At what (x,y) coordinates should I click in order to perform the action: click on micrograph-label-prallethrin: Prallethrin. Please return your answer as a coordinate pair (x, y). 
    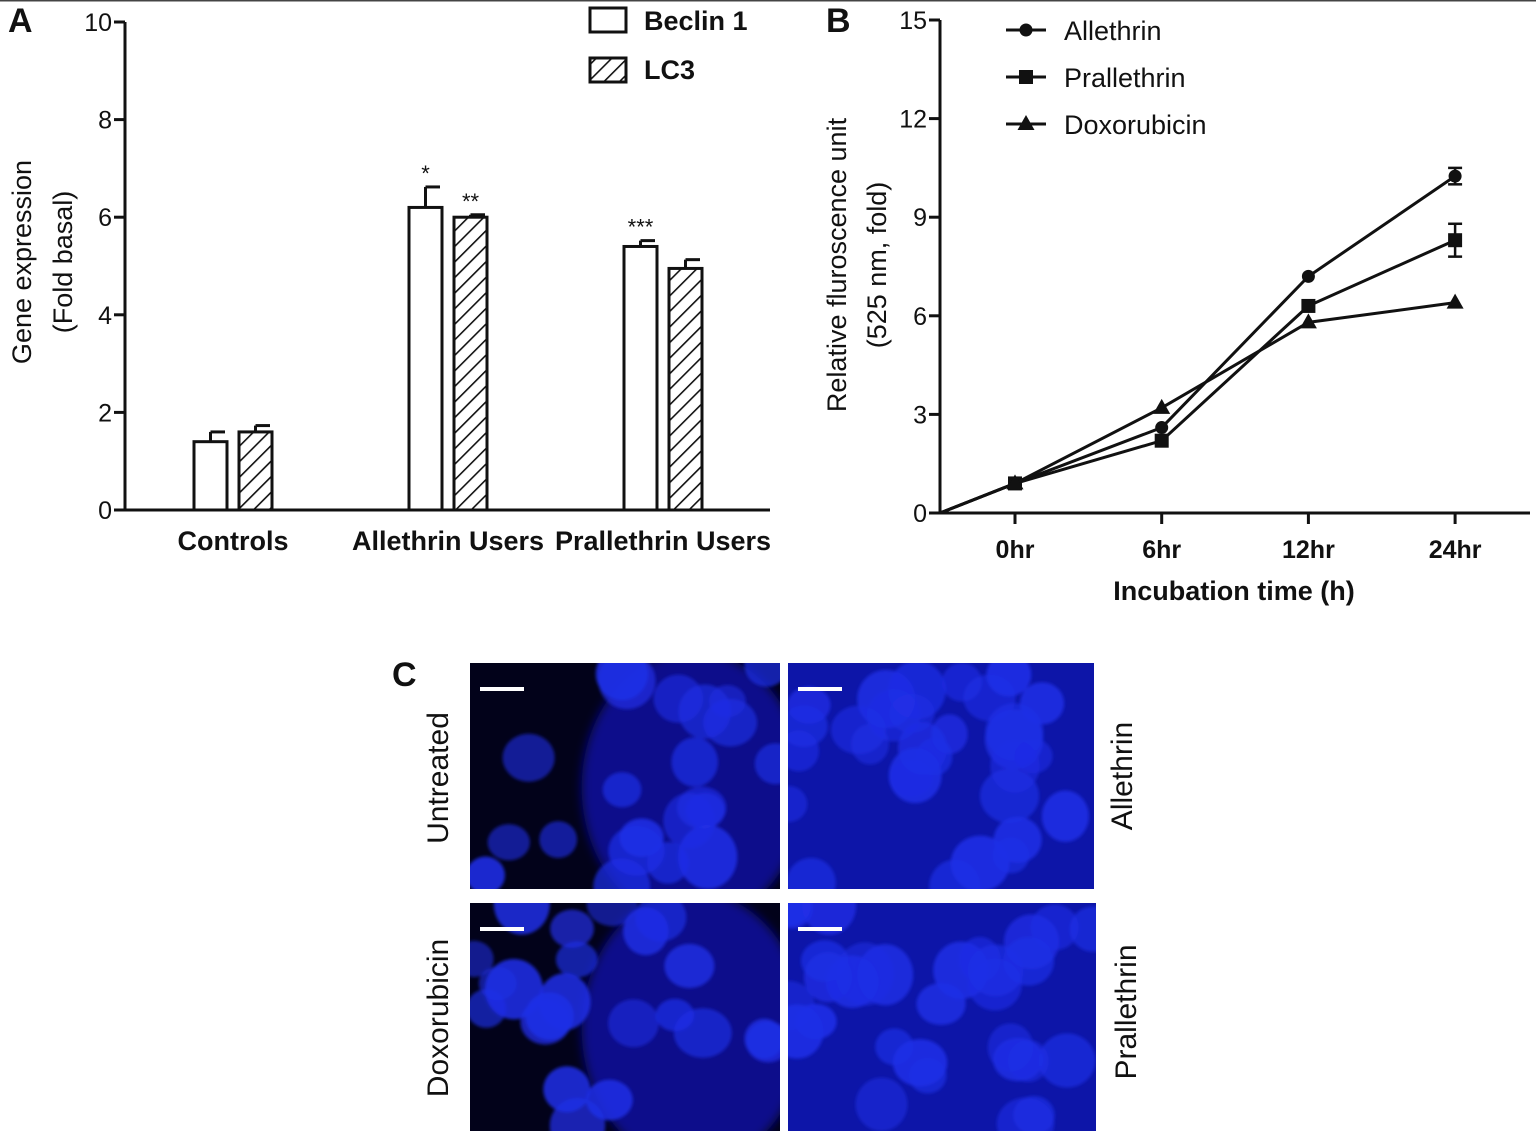
    Looking at the image, I should click on (1126, 1011).